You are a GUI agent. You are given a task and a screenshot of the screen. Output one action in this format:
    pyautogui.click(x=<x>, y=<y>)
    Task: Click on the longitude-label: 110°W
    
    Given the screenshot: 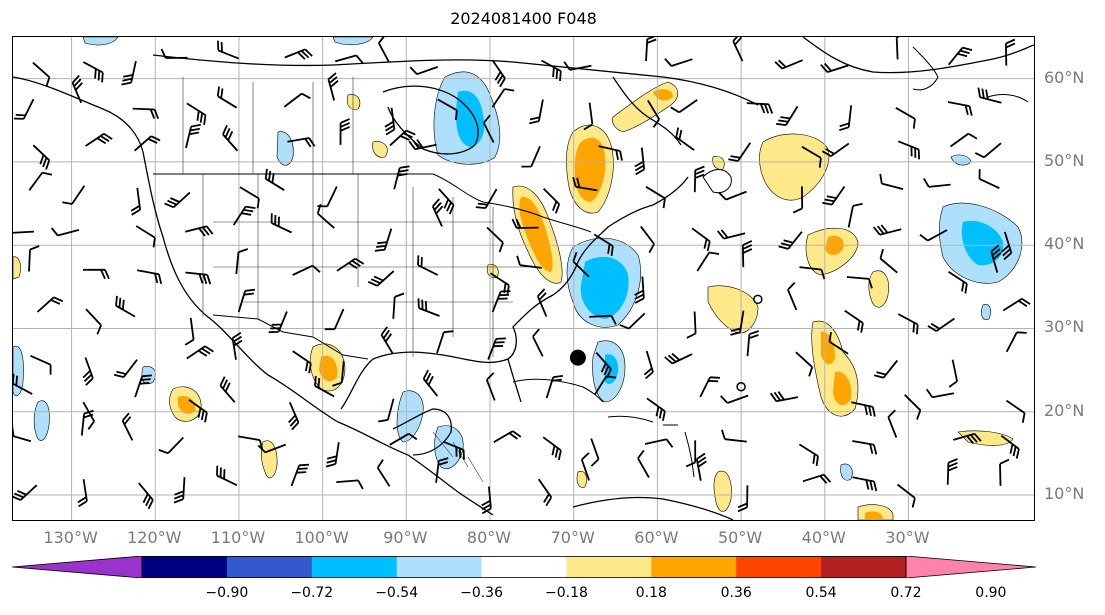 What is the action you would take?
    pyautogui.click(x=238, y=537)
    